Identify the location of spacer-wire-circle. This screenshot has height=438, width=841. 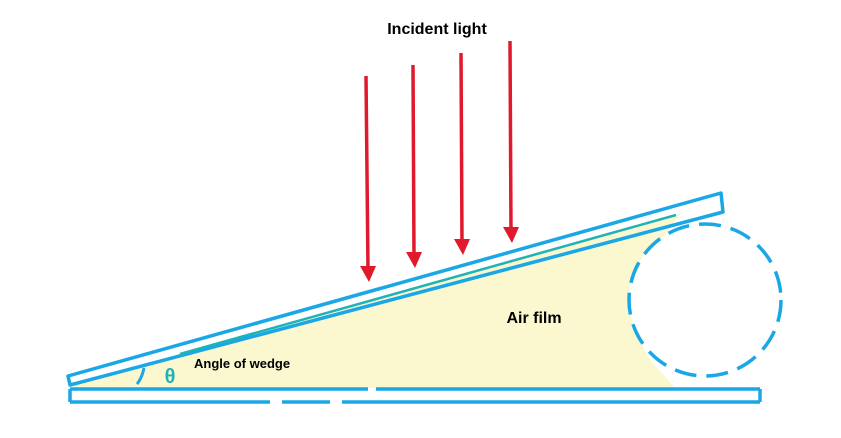
(705, 300).